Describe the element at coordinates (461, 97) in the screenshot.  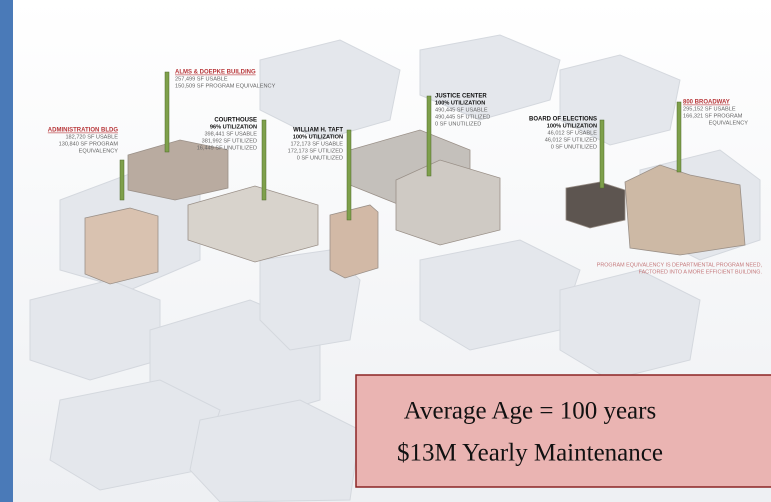
I see `label-title: JUSTICE CENTER` at that location.